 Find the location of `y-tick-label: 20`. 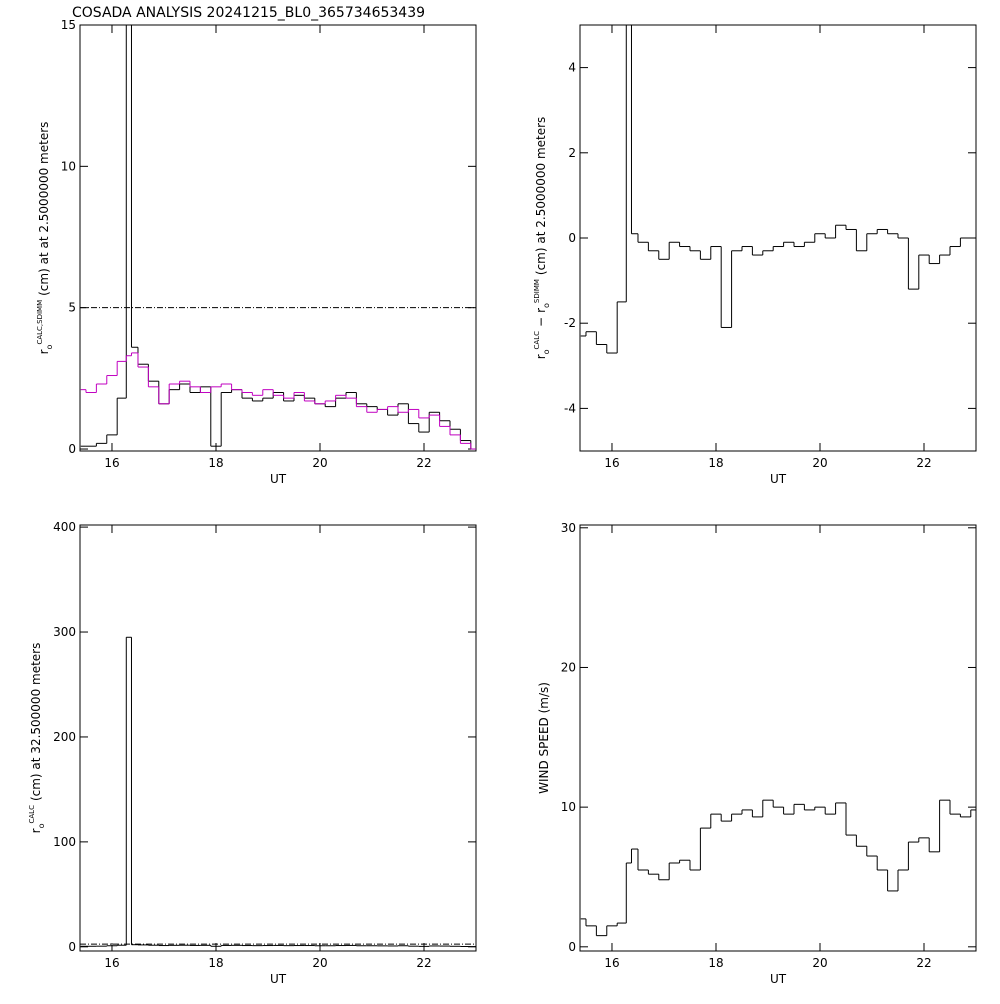

y-tick-label: 20 is located at coordinates (568, 667).